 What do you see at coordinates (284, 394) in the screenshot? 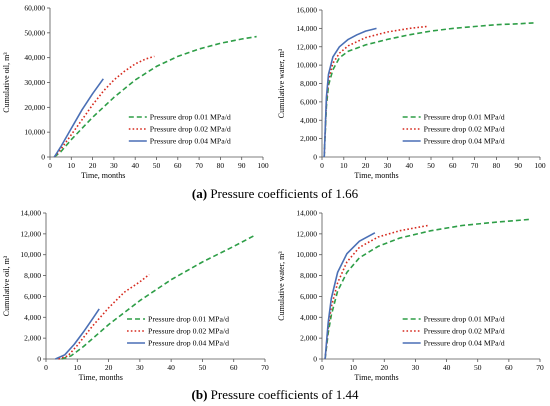
I see `caption-b-text: Pressure coefficients of 1.44` at bounding box center [284, 394].